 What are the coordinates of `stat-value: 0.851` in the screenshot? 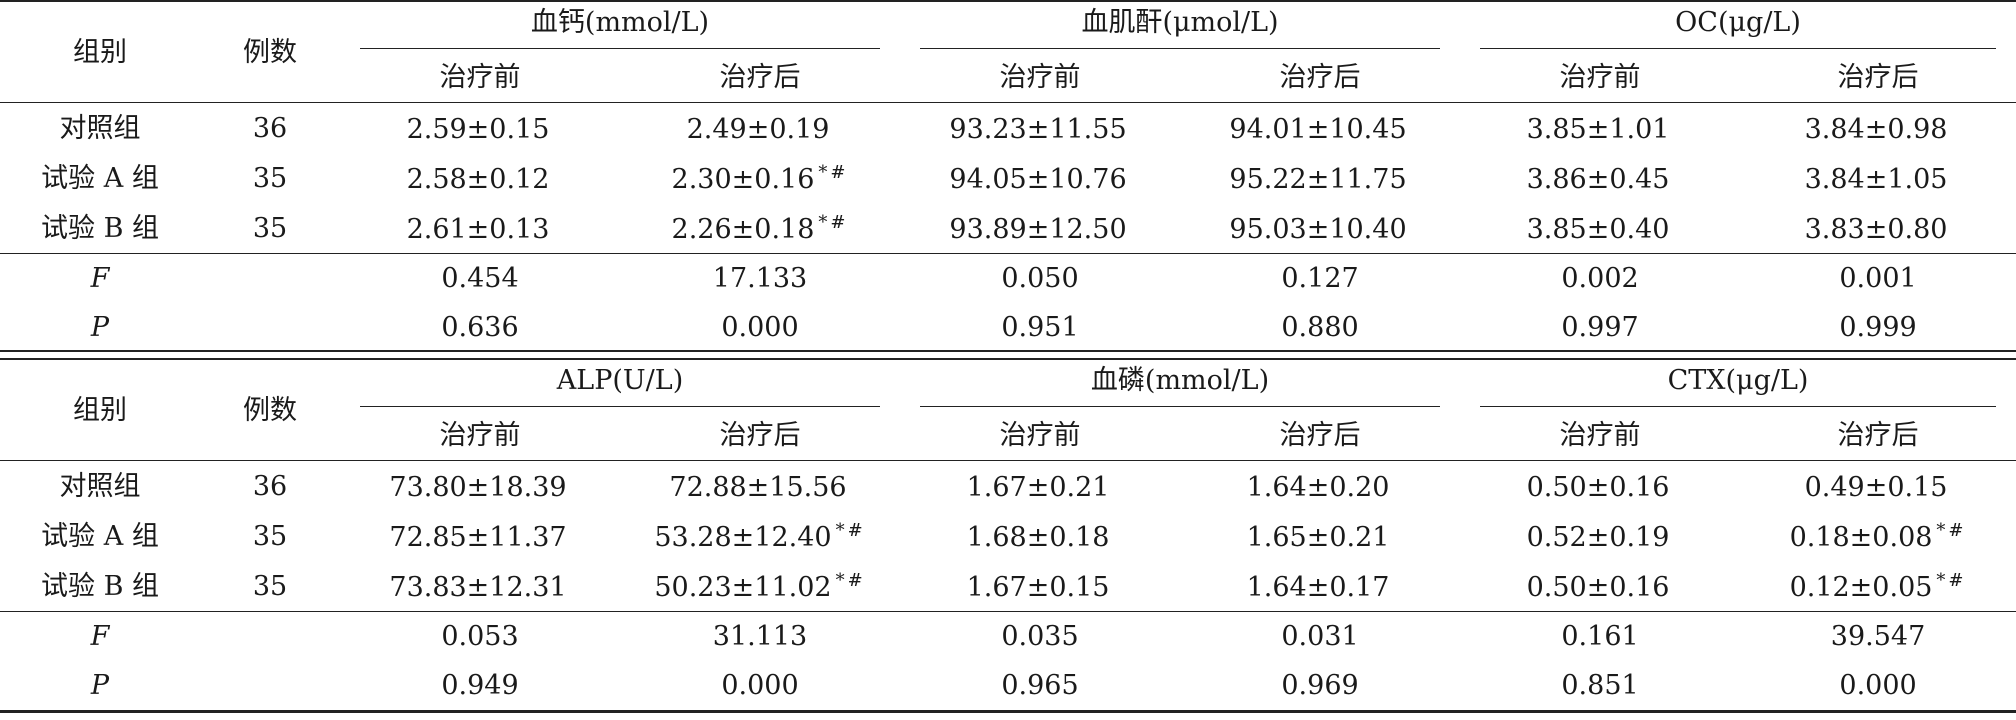 It's located at (1600, 685).